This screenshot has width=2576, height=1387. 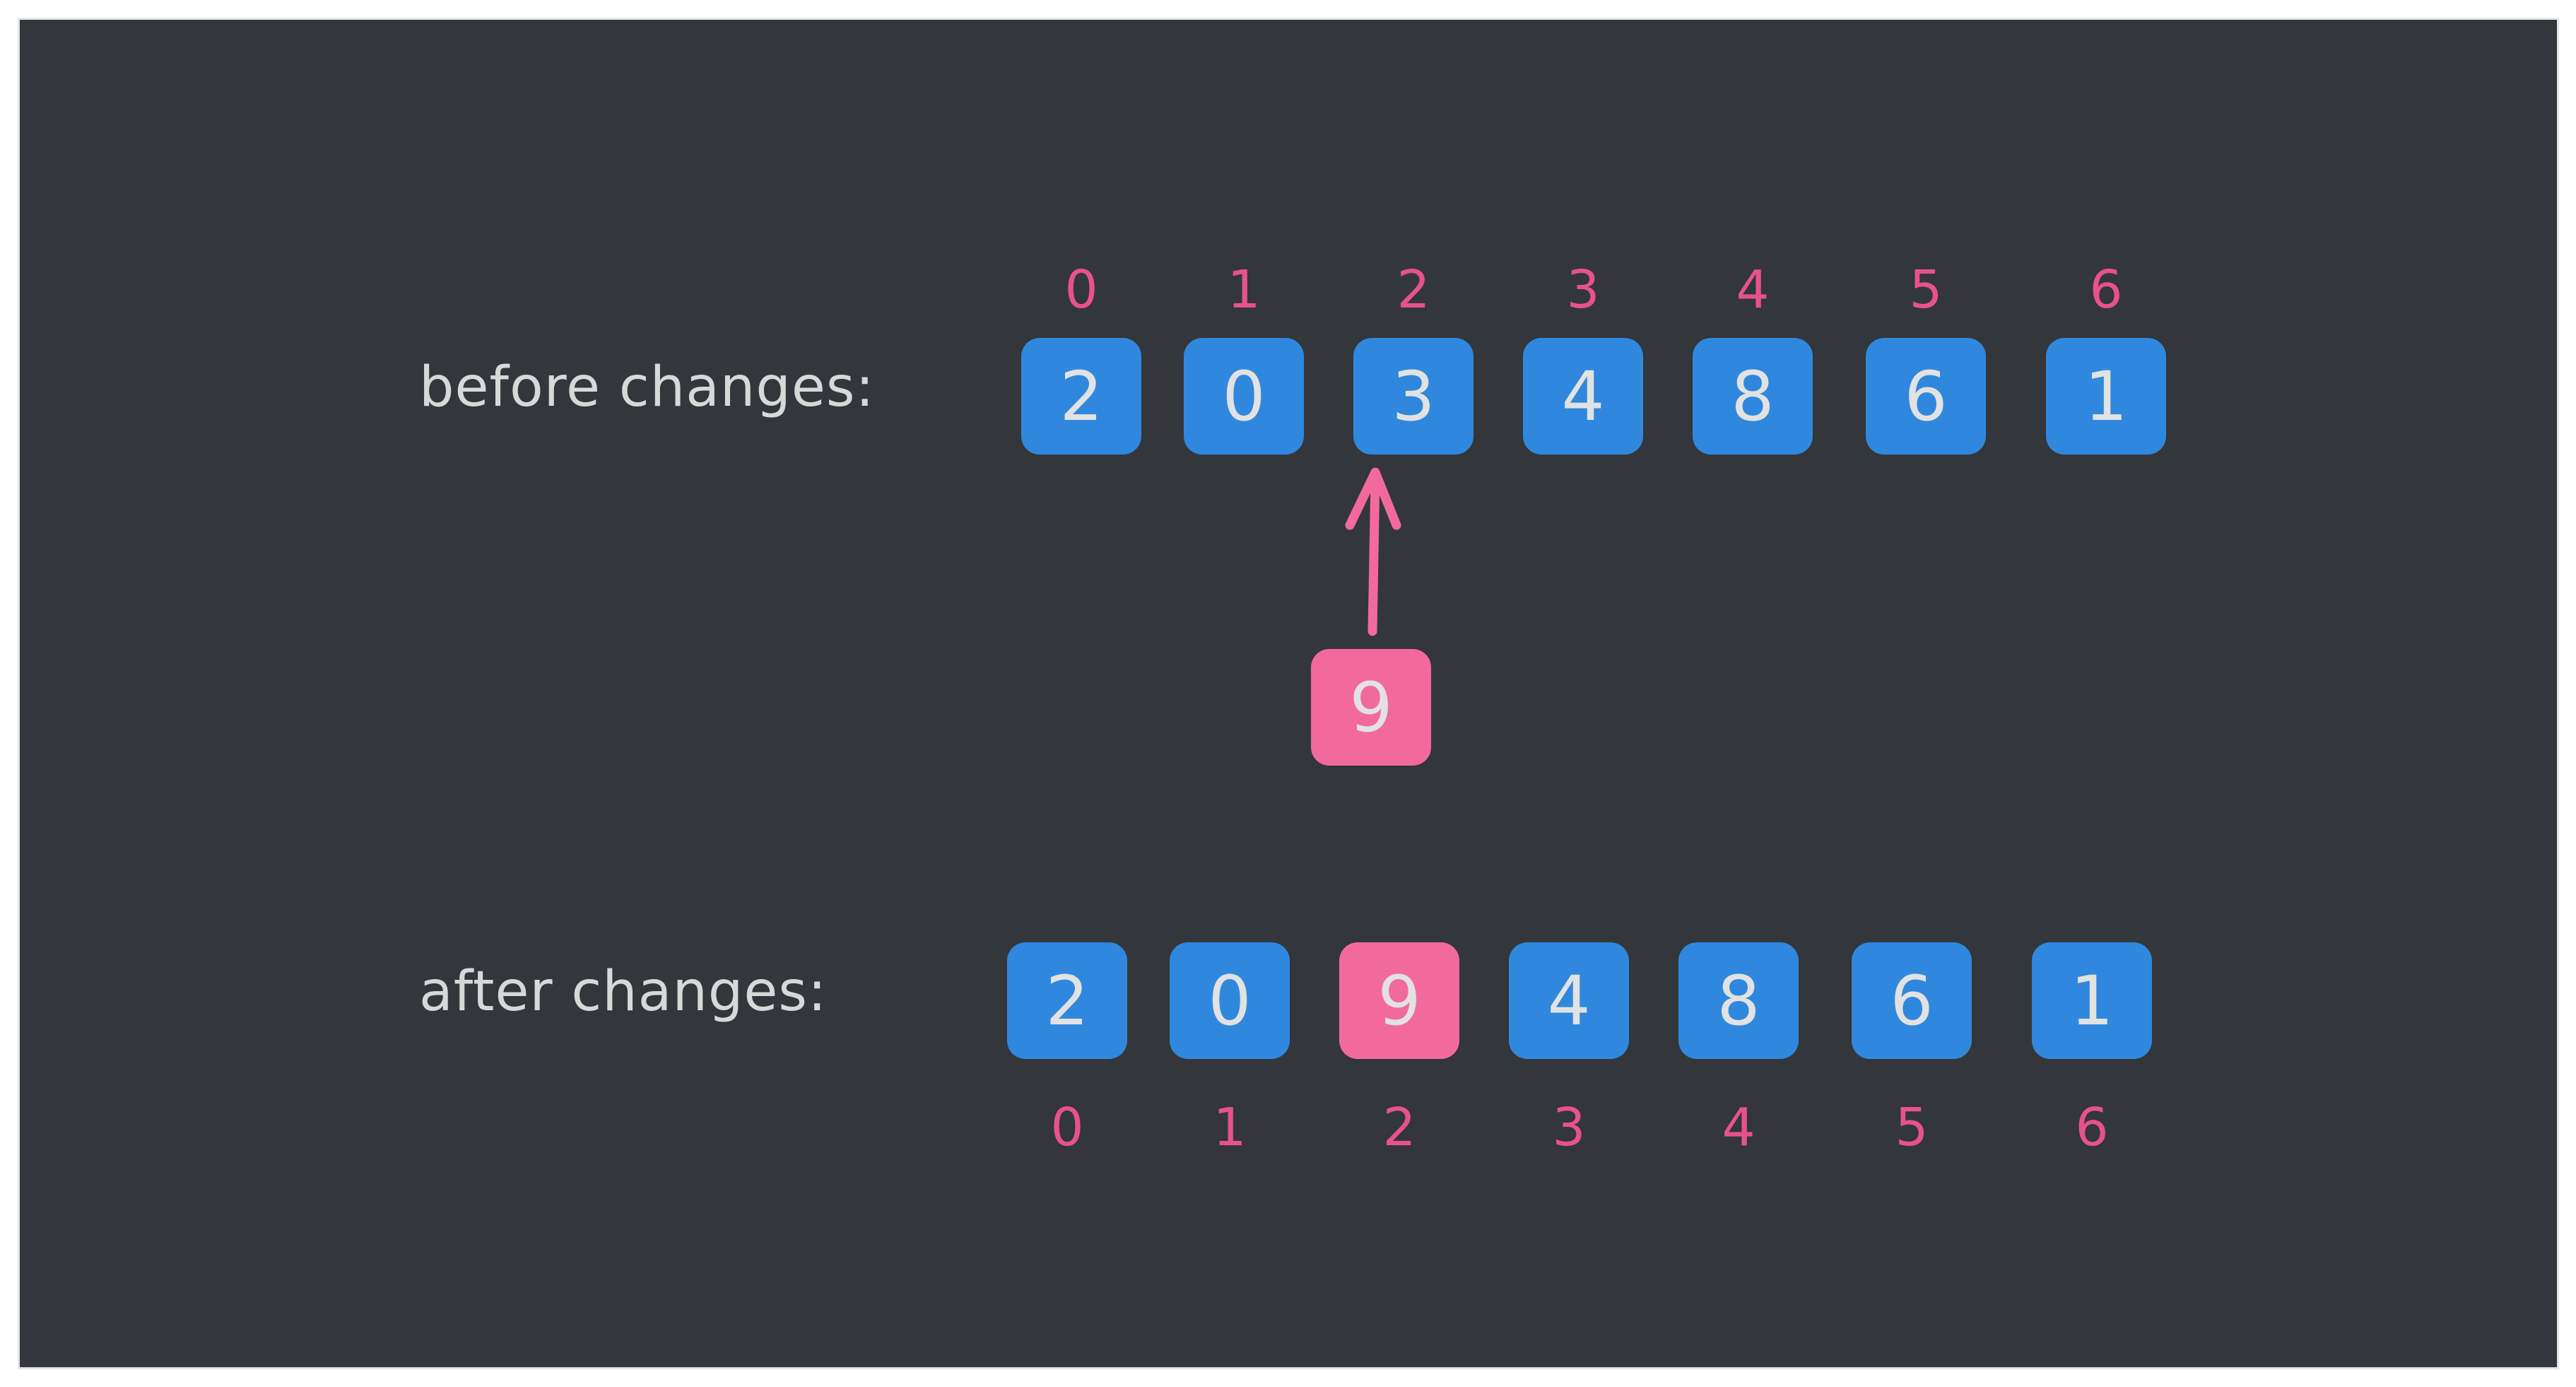 What do you see at coordinates (1413, 290) in the screenshot?
I see `before-index-2: 2` at bounding box center [1413, 290].